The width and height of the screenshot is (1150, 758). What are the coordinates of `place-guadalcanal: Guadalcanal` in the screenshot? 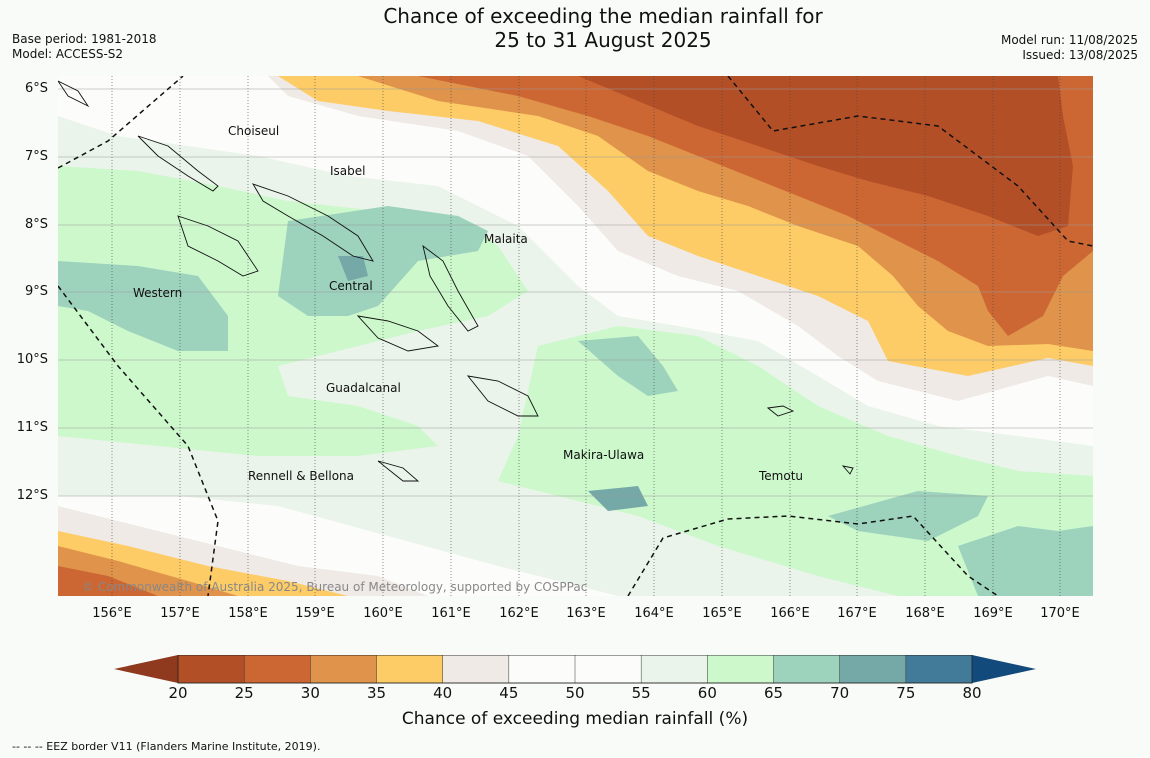 It's located at (363, 388).